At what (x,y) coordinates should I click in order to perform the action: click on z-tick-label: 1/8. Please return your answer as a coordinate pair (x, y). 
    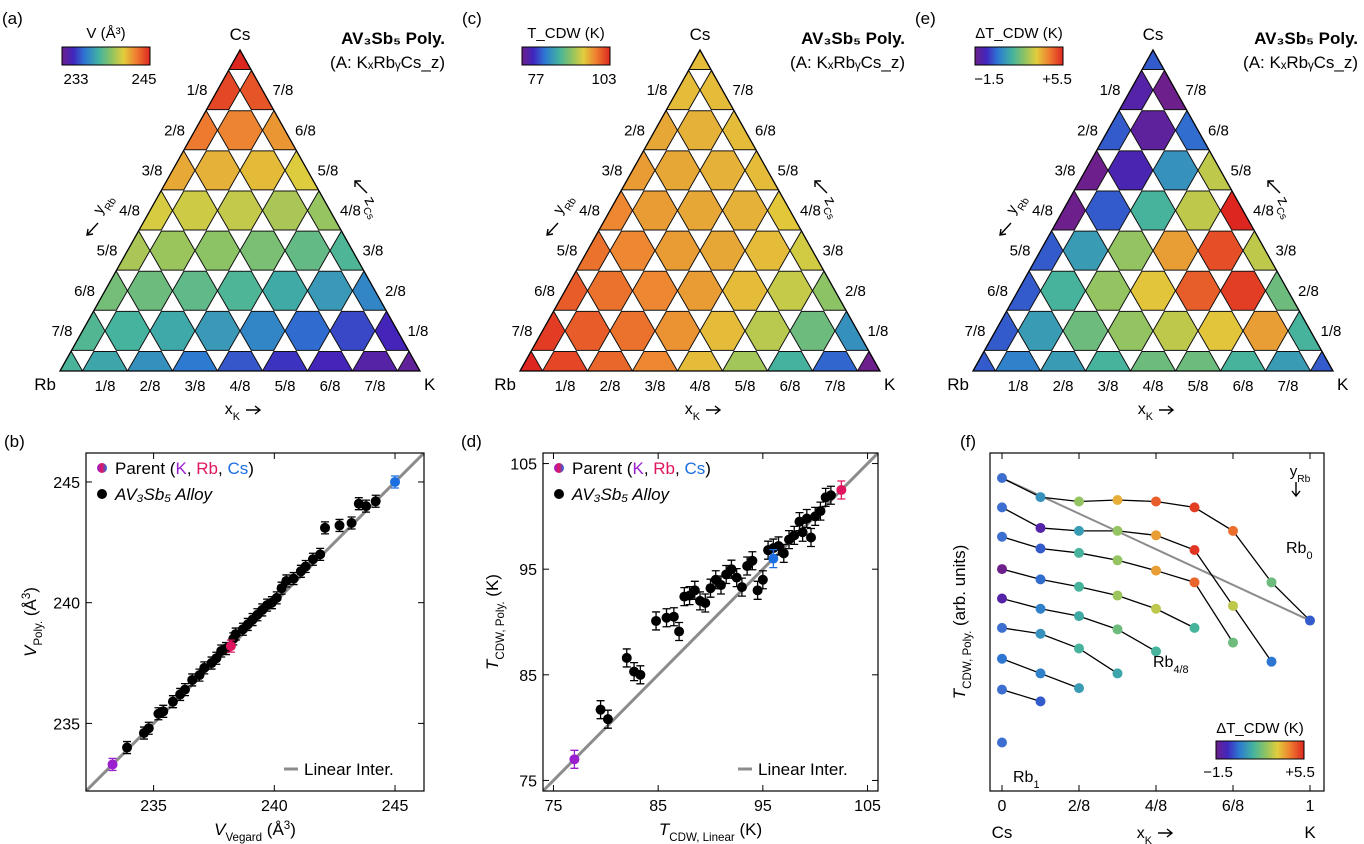
    Looking at the image, I should click on (878, 331).